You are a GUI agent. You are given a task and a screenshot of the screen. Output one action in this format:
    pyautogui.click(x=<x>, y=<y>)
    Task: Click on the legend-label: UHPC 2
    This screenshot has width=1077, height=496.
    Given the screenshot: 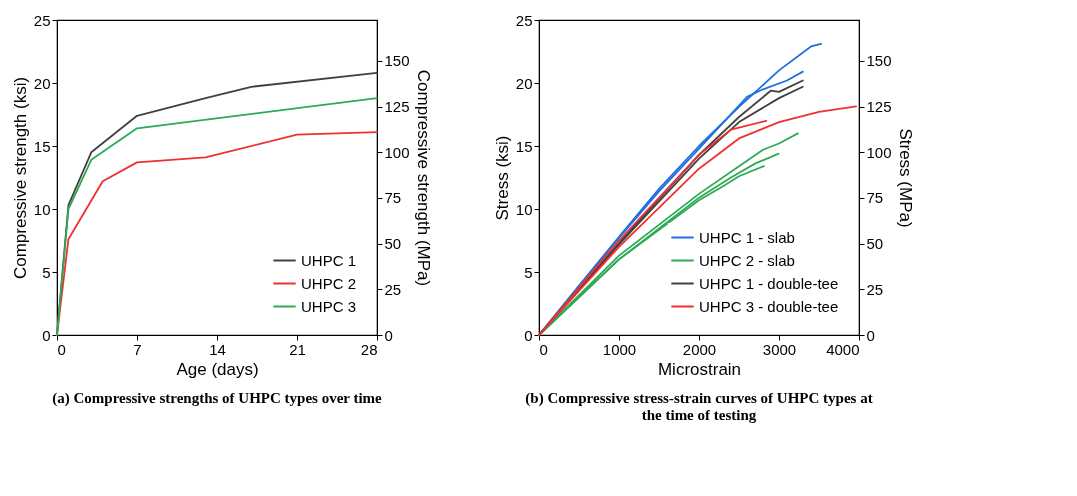 What is the action you would take?
    pyautogui.click(x=329, y=283)
    